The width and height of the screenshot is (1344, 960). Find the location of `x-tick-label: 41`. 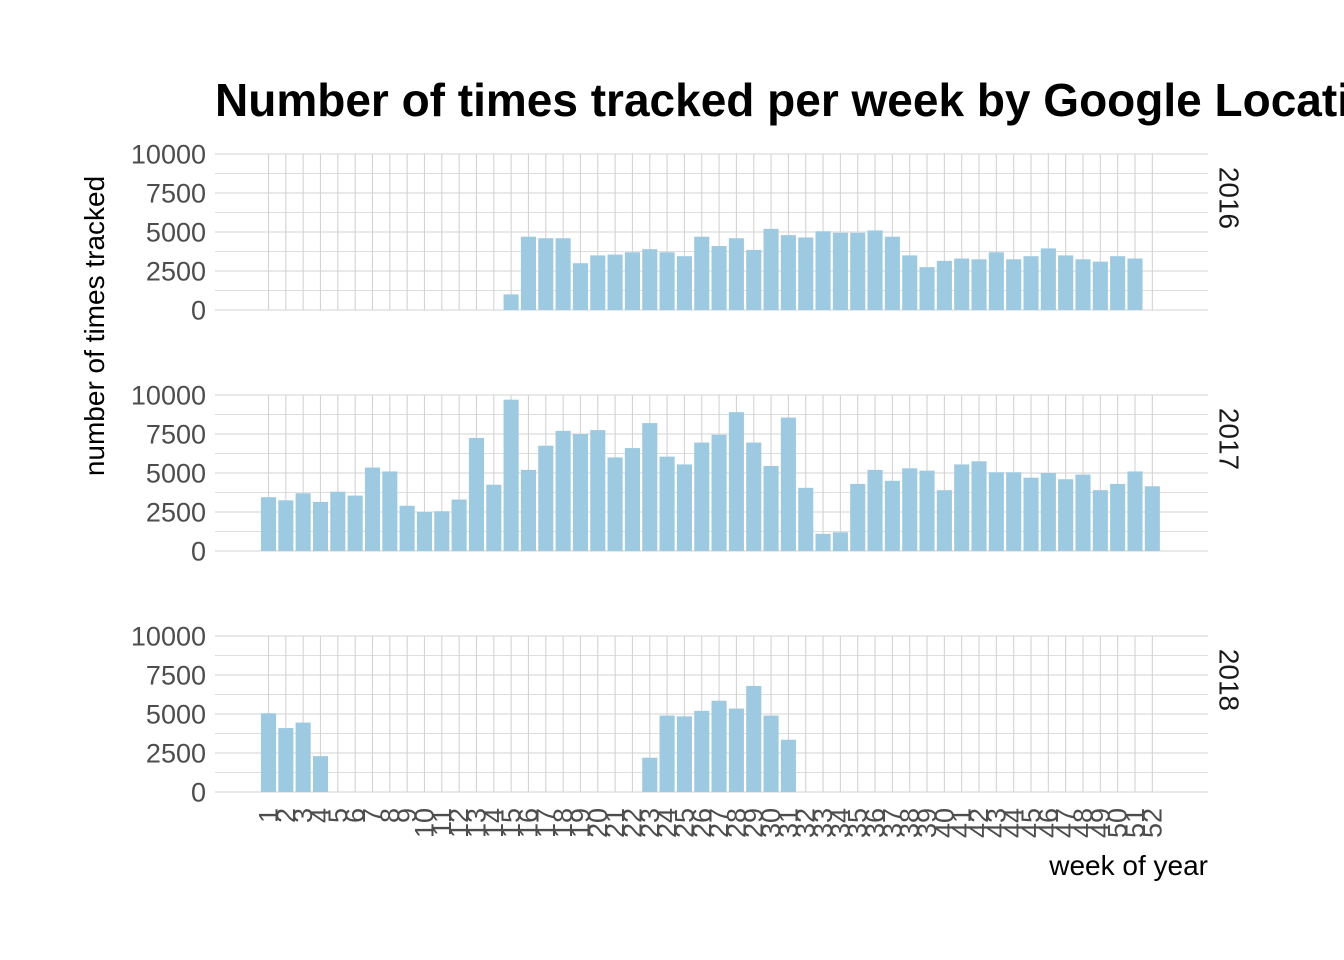

x-tick-label: 41 is located at coordinates (962, 823).